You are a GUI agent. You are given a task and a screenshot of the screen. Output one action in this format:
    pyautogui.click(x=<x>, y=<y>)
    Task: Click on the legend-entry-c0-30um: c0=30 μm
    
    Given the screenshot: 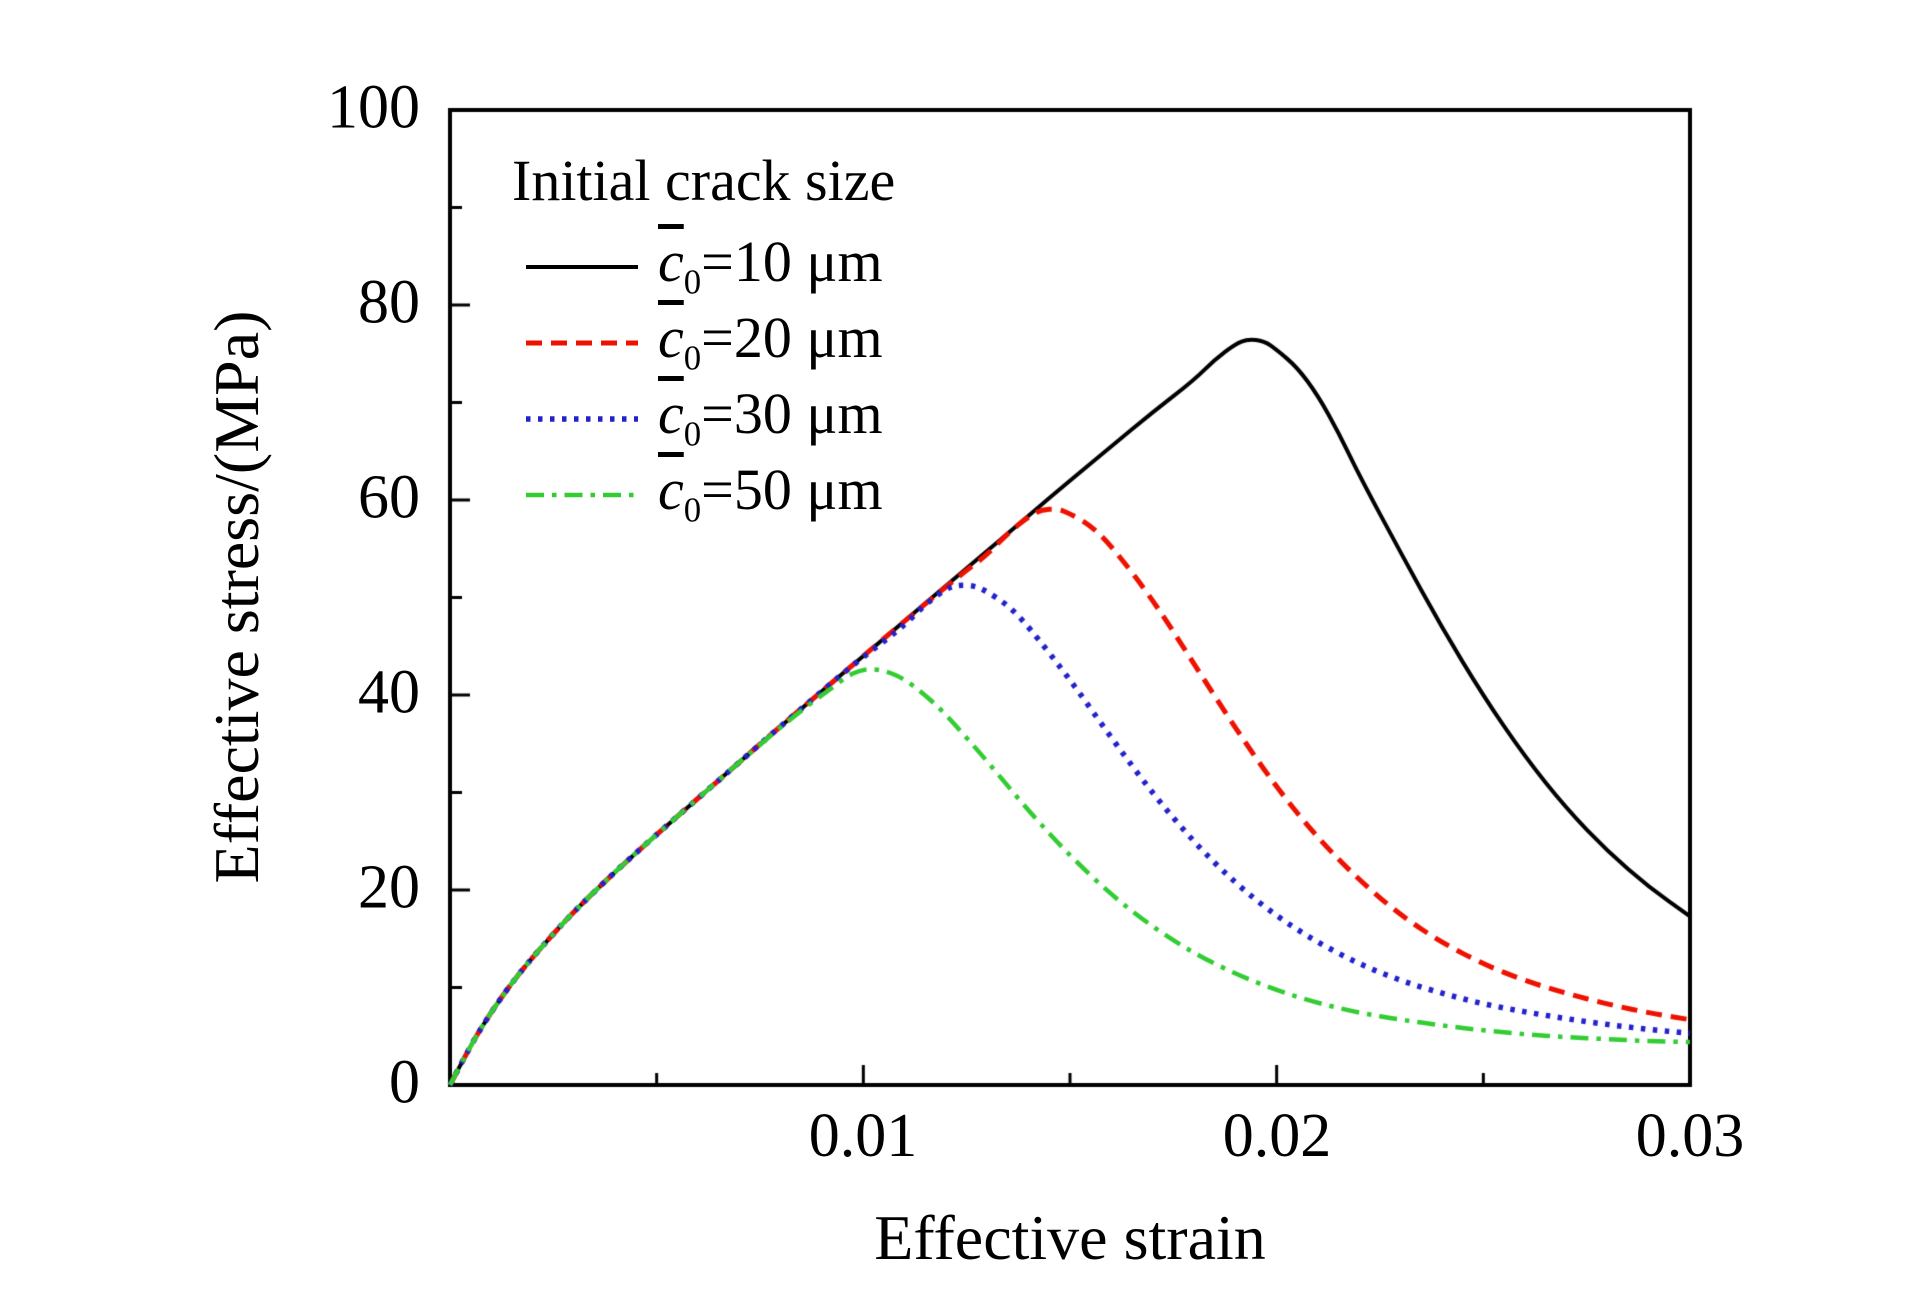 What is the action you would take?
    pyautogui.click(x=703, y=419)
    